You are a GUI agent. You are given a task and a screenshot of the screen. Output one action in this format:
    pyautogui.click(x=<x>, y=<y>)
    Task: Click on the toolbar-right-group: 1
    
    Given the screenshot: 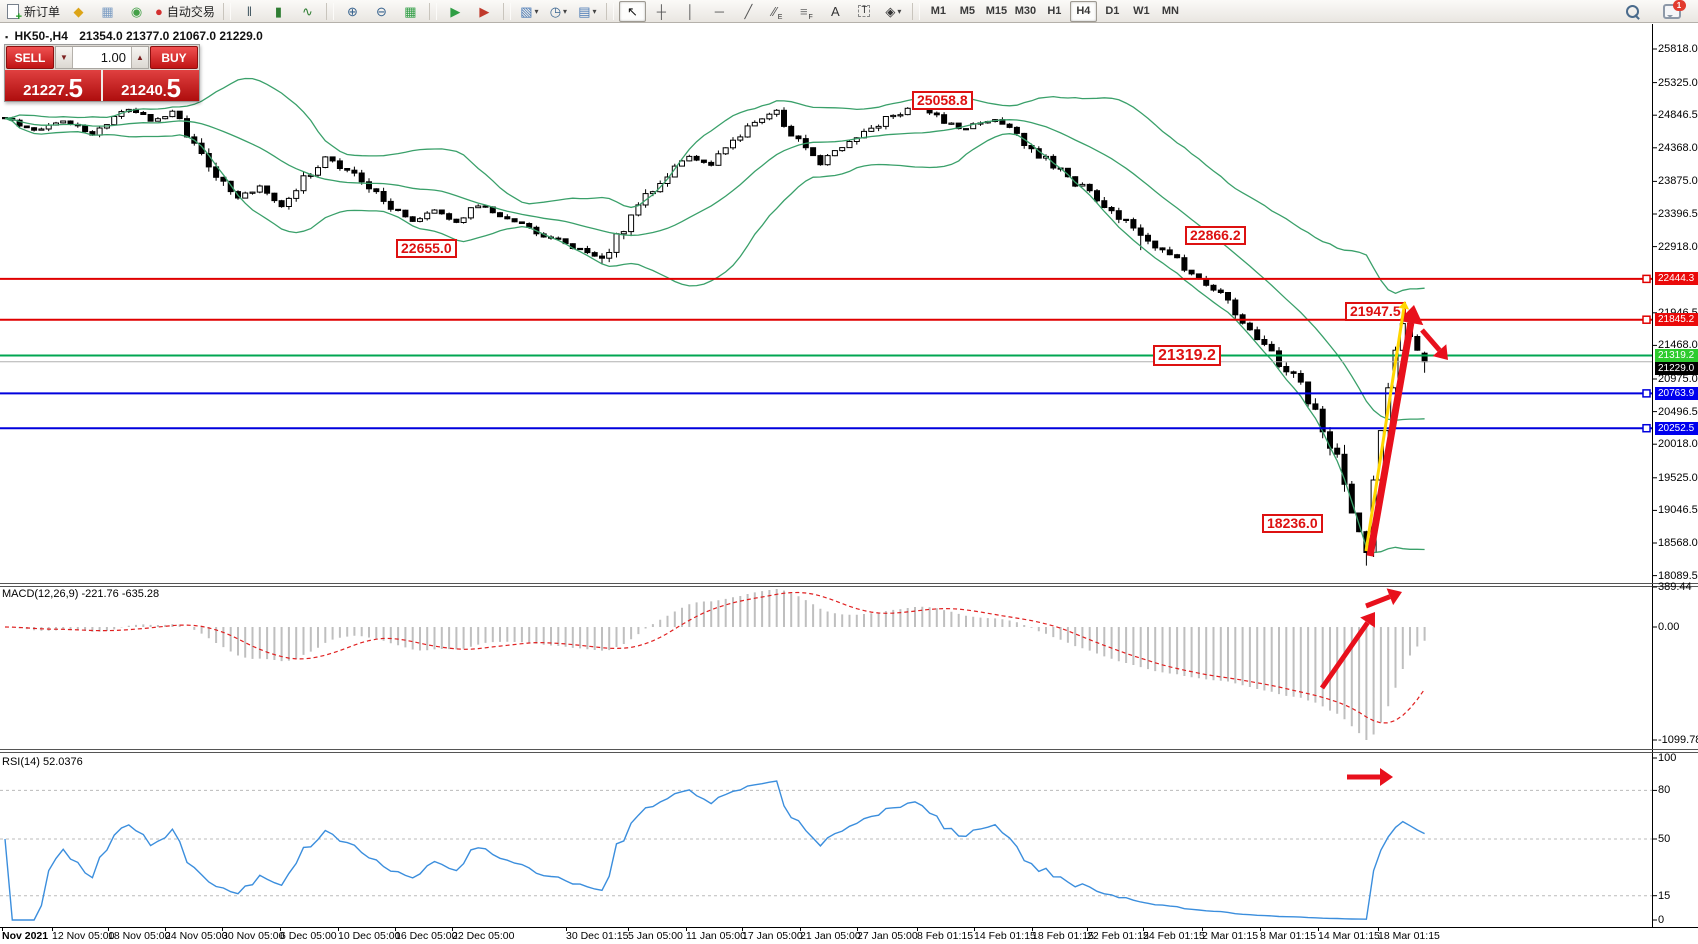 What is the action you would take?
    pyautogui.click(x=1658, y=11)
    